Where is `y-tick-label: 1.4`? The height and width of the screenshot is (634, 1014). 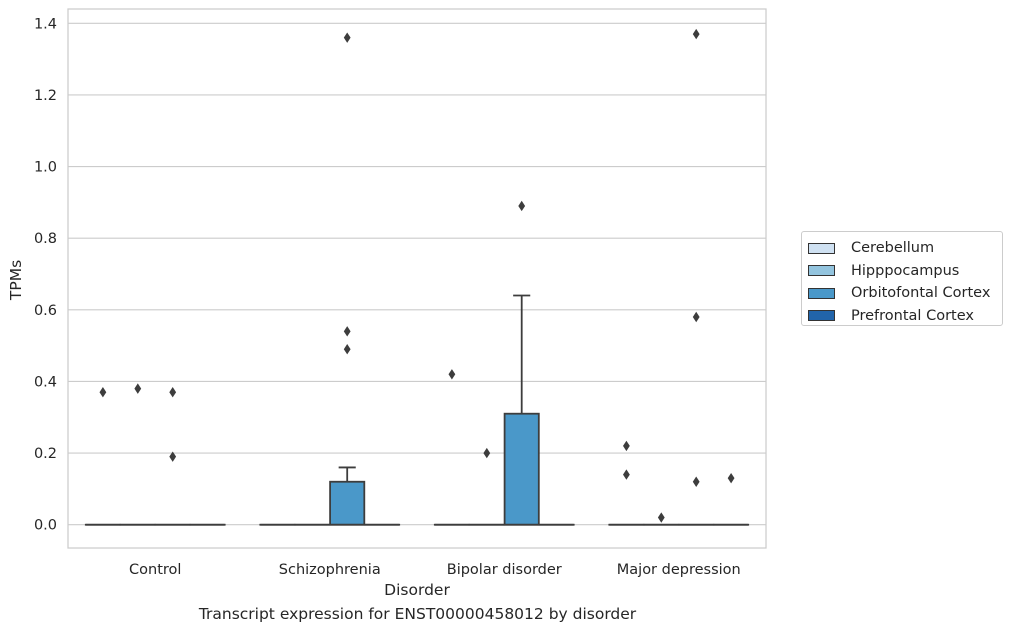
y-tick-label: 1.4 is located at coordinates (45, 24).